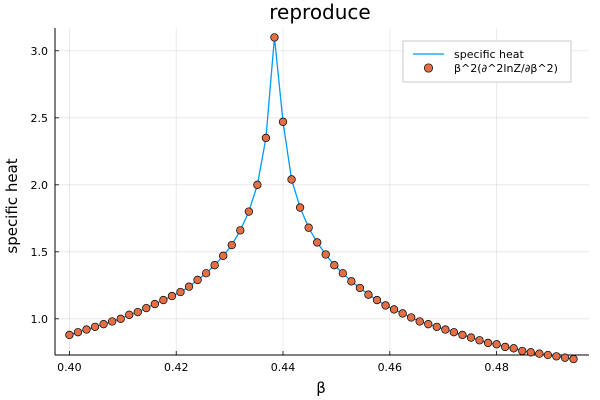 This screenshot has width=600, height=400. I want to click on x-tick-label: 0.48, so click(496, 367).